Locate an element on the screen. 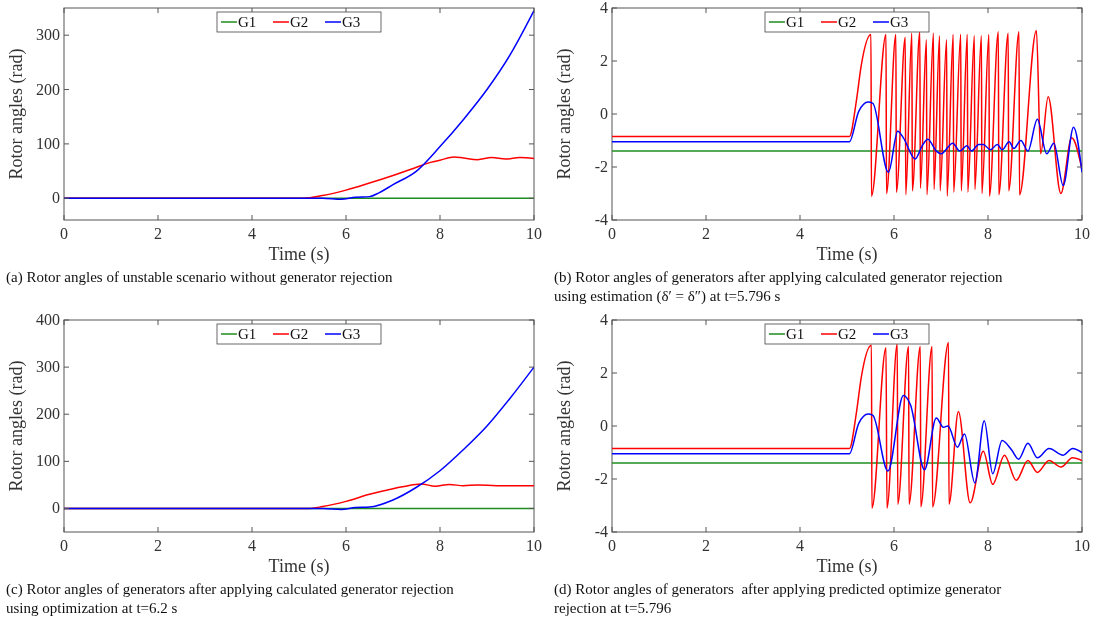 The image size is (1097, 634). text: (d) Rotor angles of generators after applying predicted optimize generator rejection at t=5.796 is located at coordinates (778, 598).